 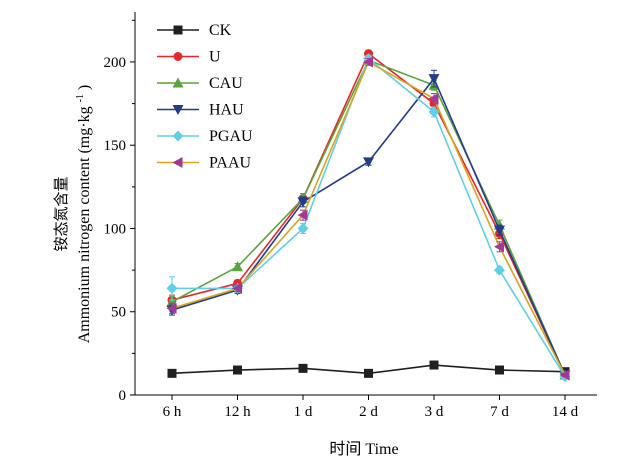 I want to click on y-axis-label-en: Ammonium nitrogen content (mg·kg -1 ), so click(x=81, y=214).